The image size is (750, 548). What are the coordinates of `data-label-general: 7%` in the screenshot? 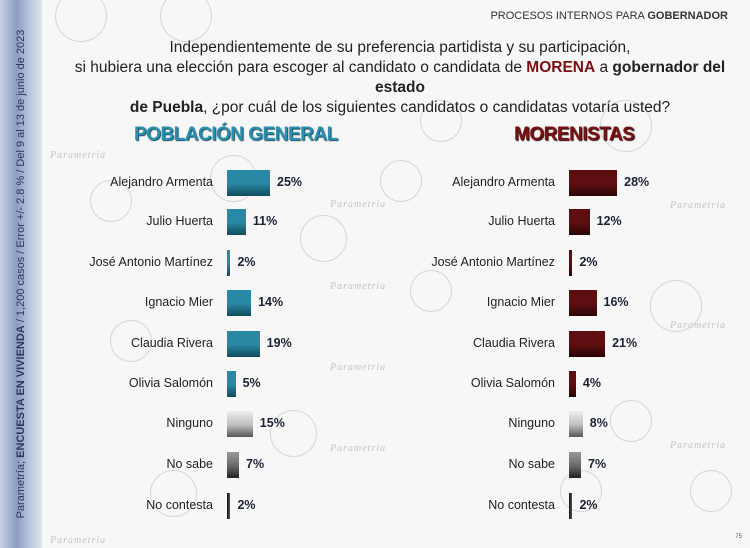 It's located at (255, 464).